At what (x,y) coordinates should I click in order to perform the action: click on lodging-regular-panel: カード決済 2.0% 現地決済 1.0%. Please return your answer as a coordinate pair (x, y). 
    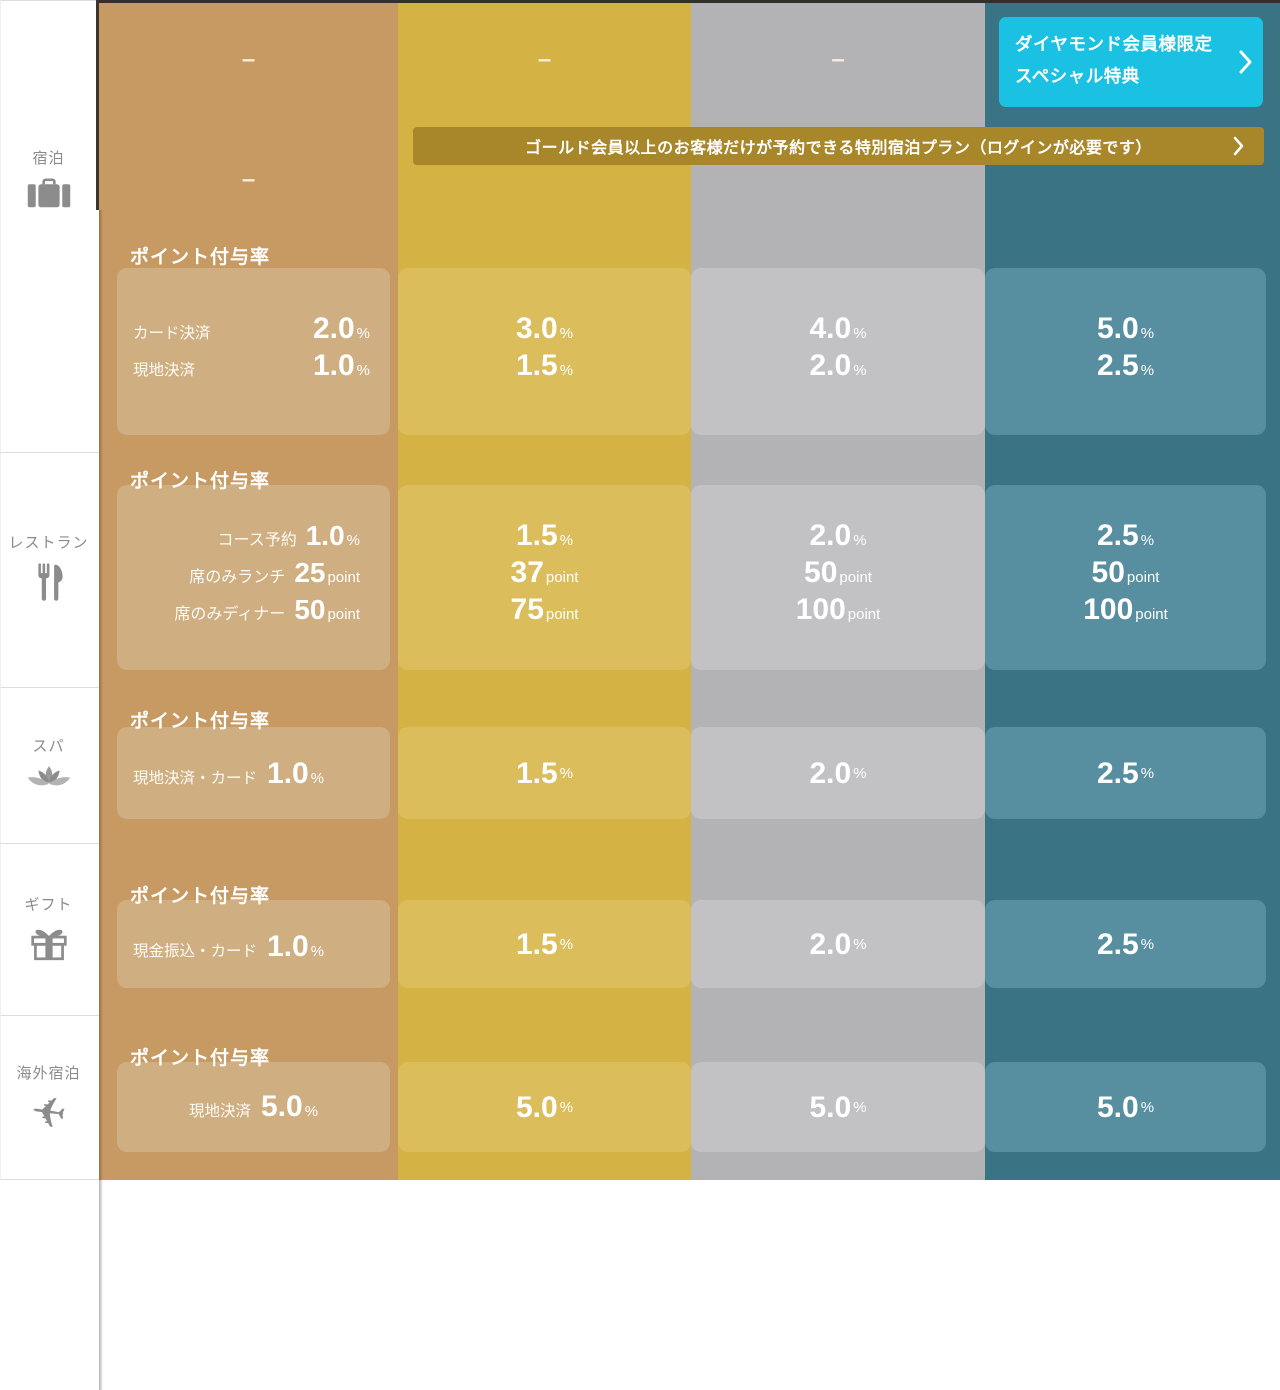
    Looking at the image, I should click on (253, 351).